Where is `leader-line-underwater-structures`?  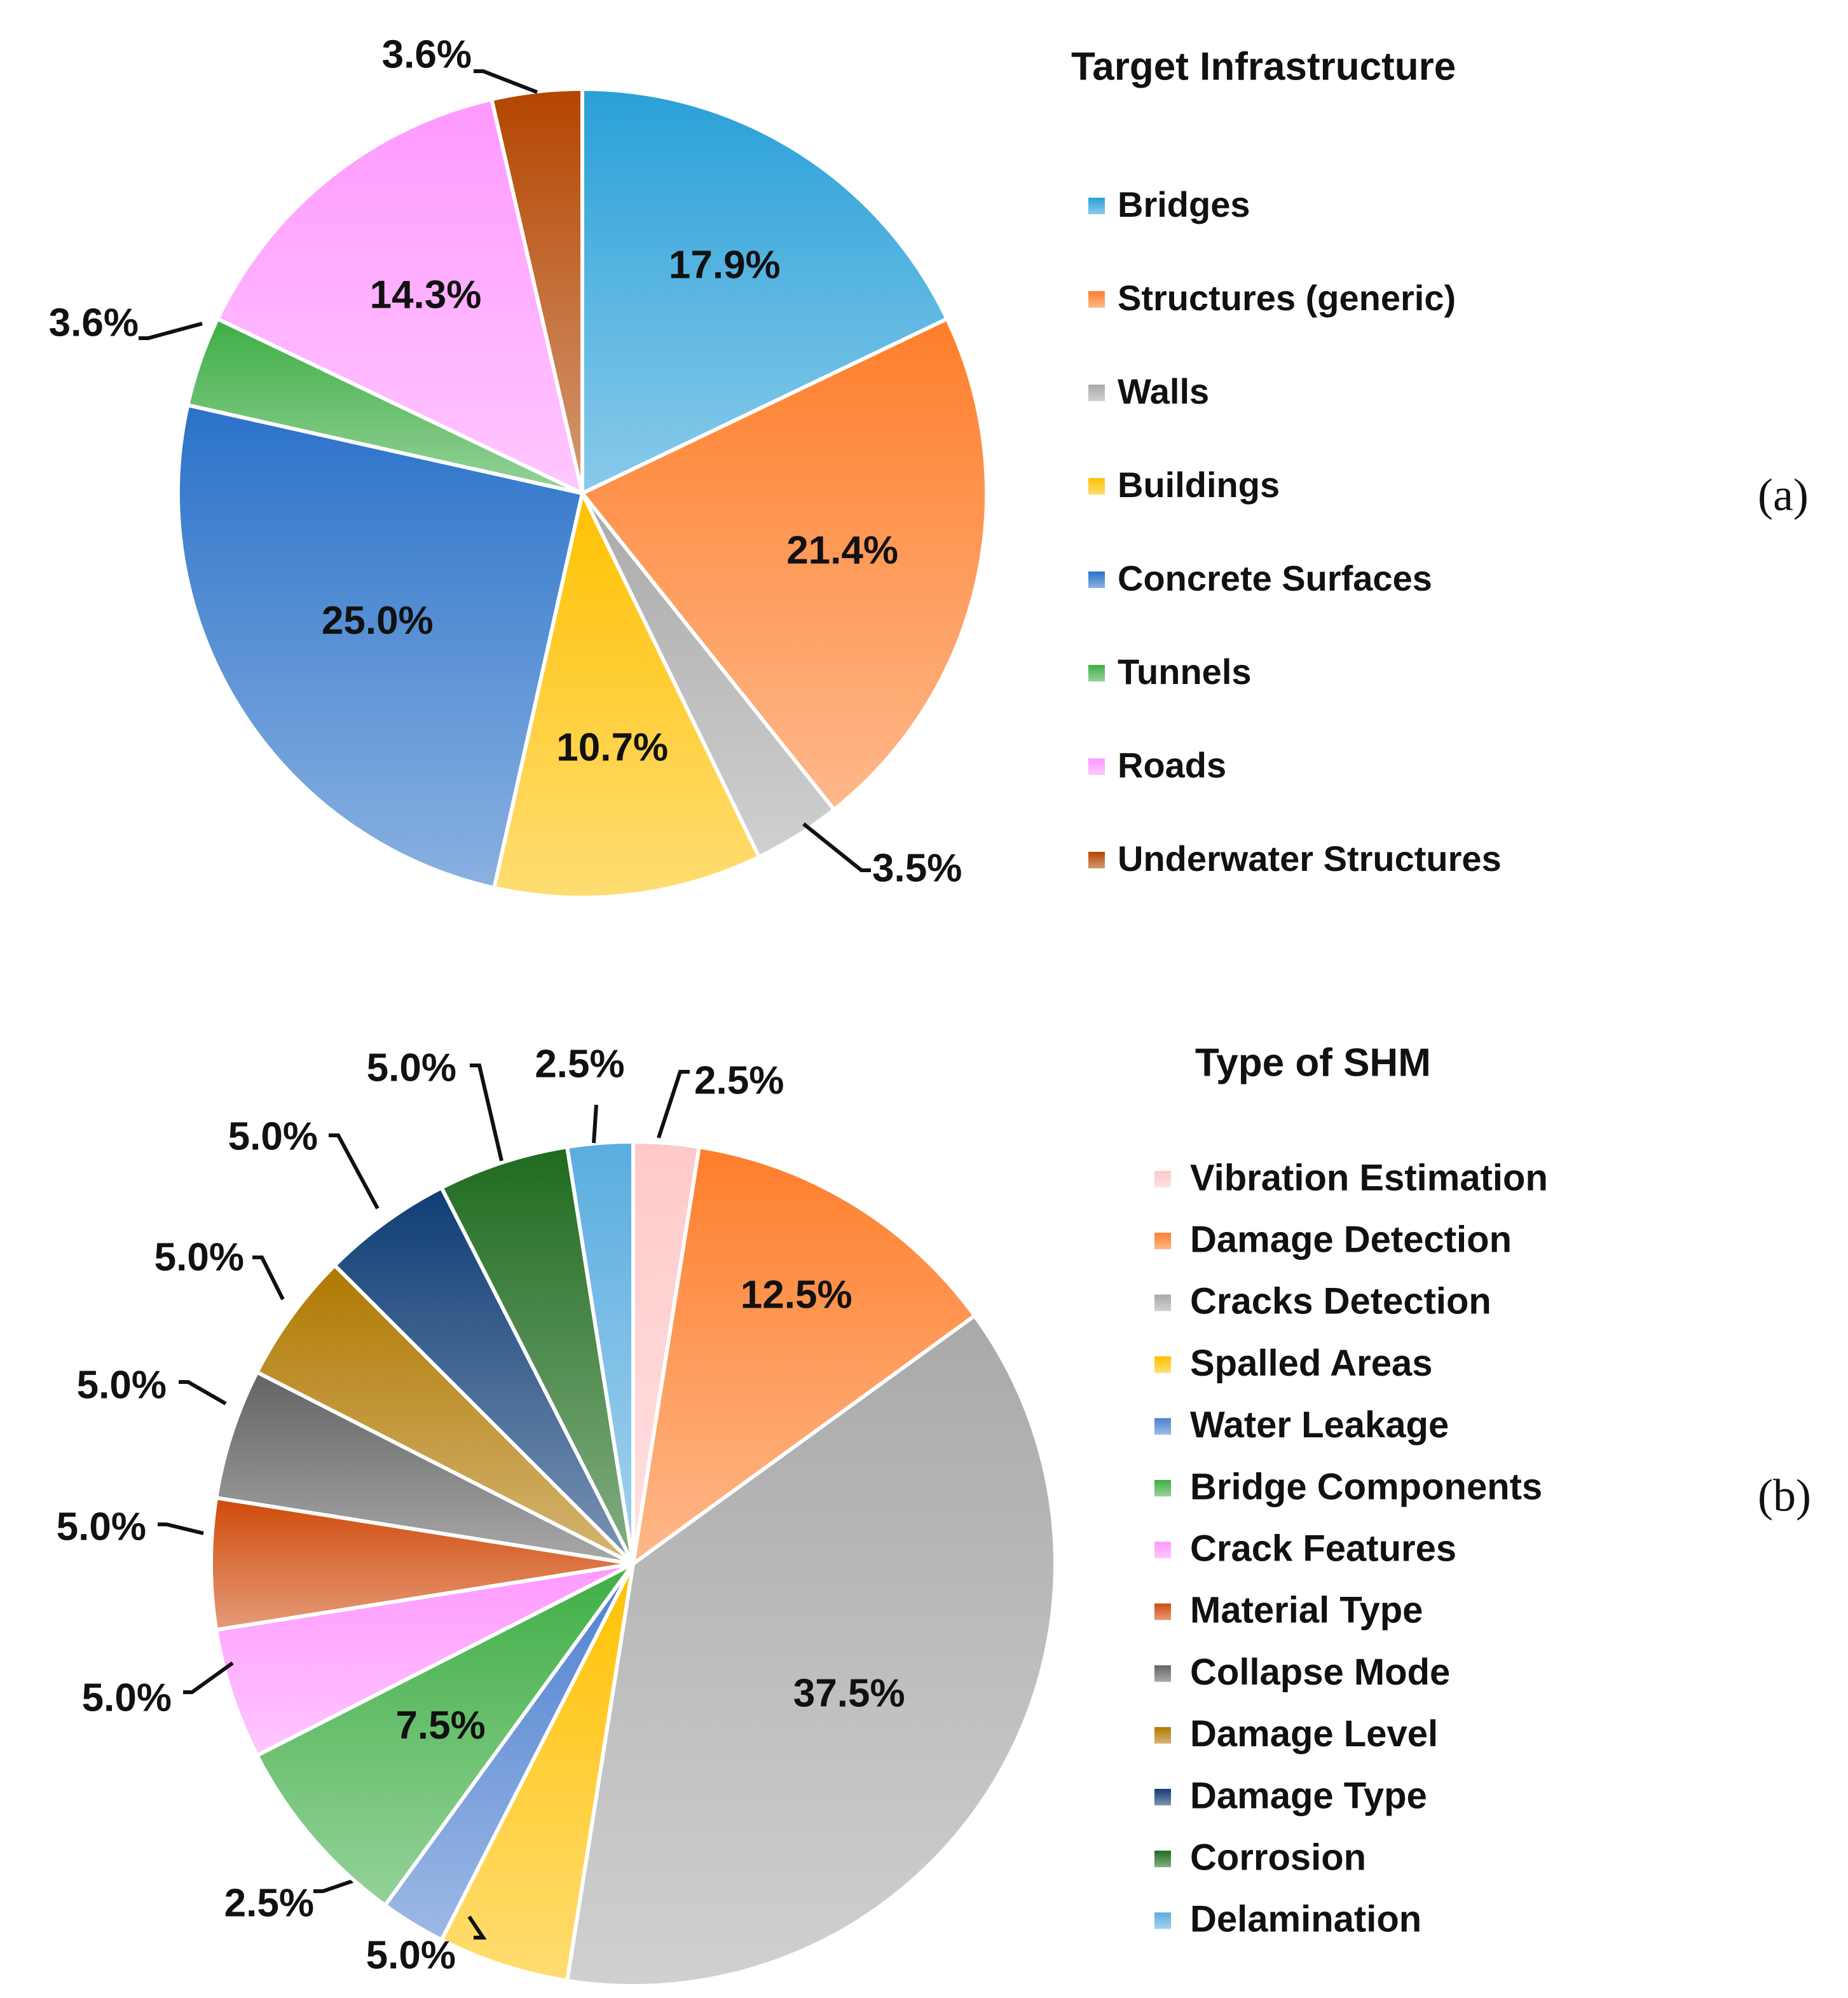 leader-line-underwater-structures is located at coordinates (506, 81).